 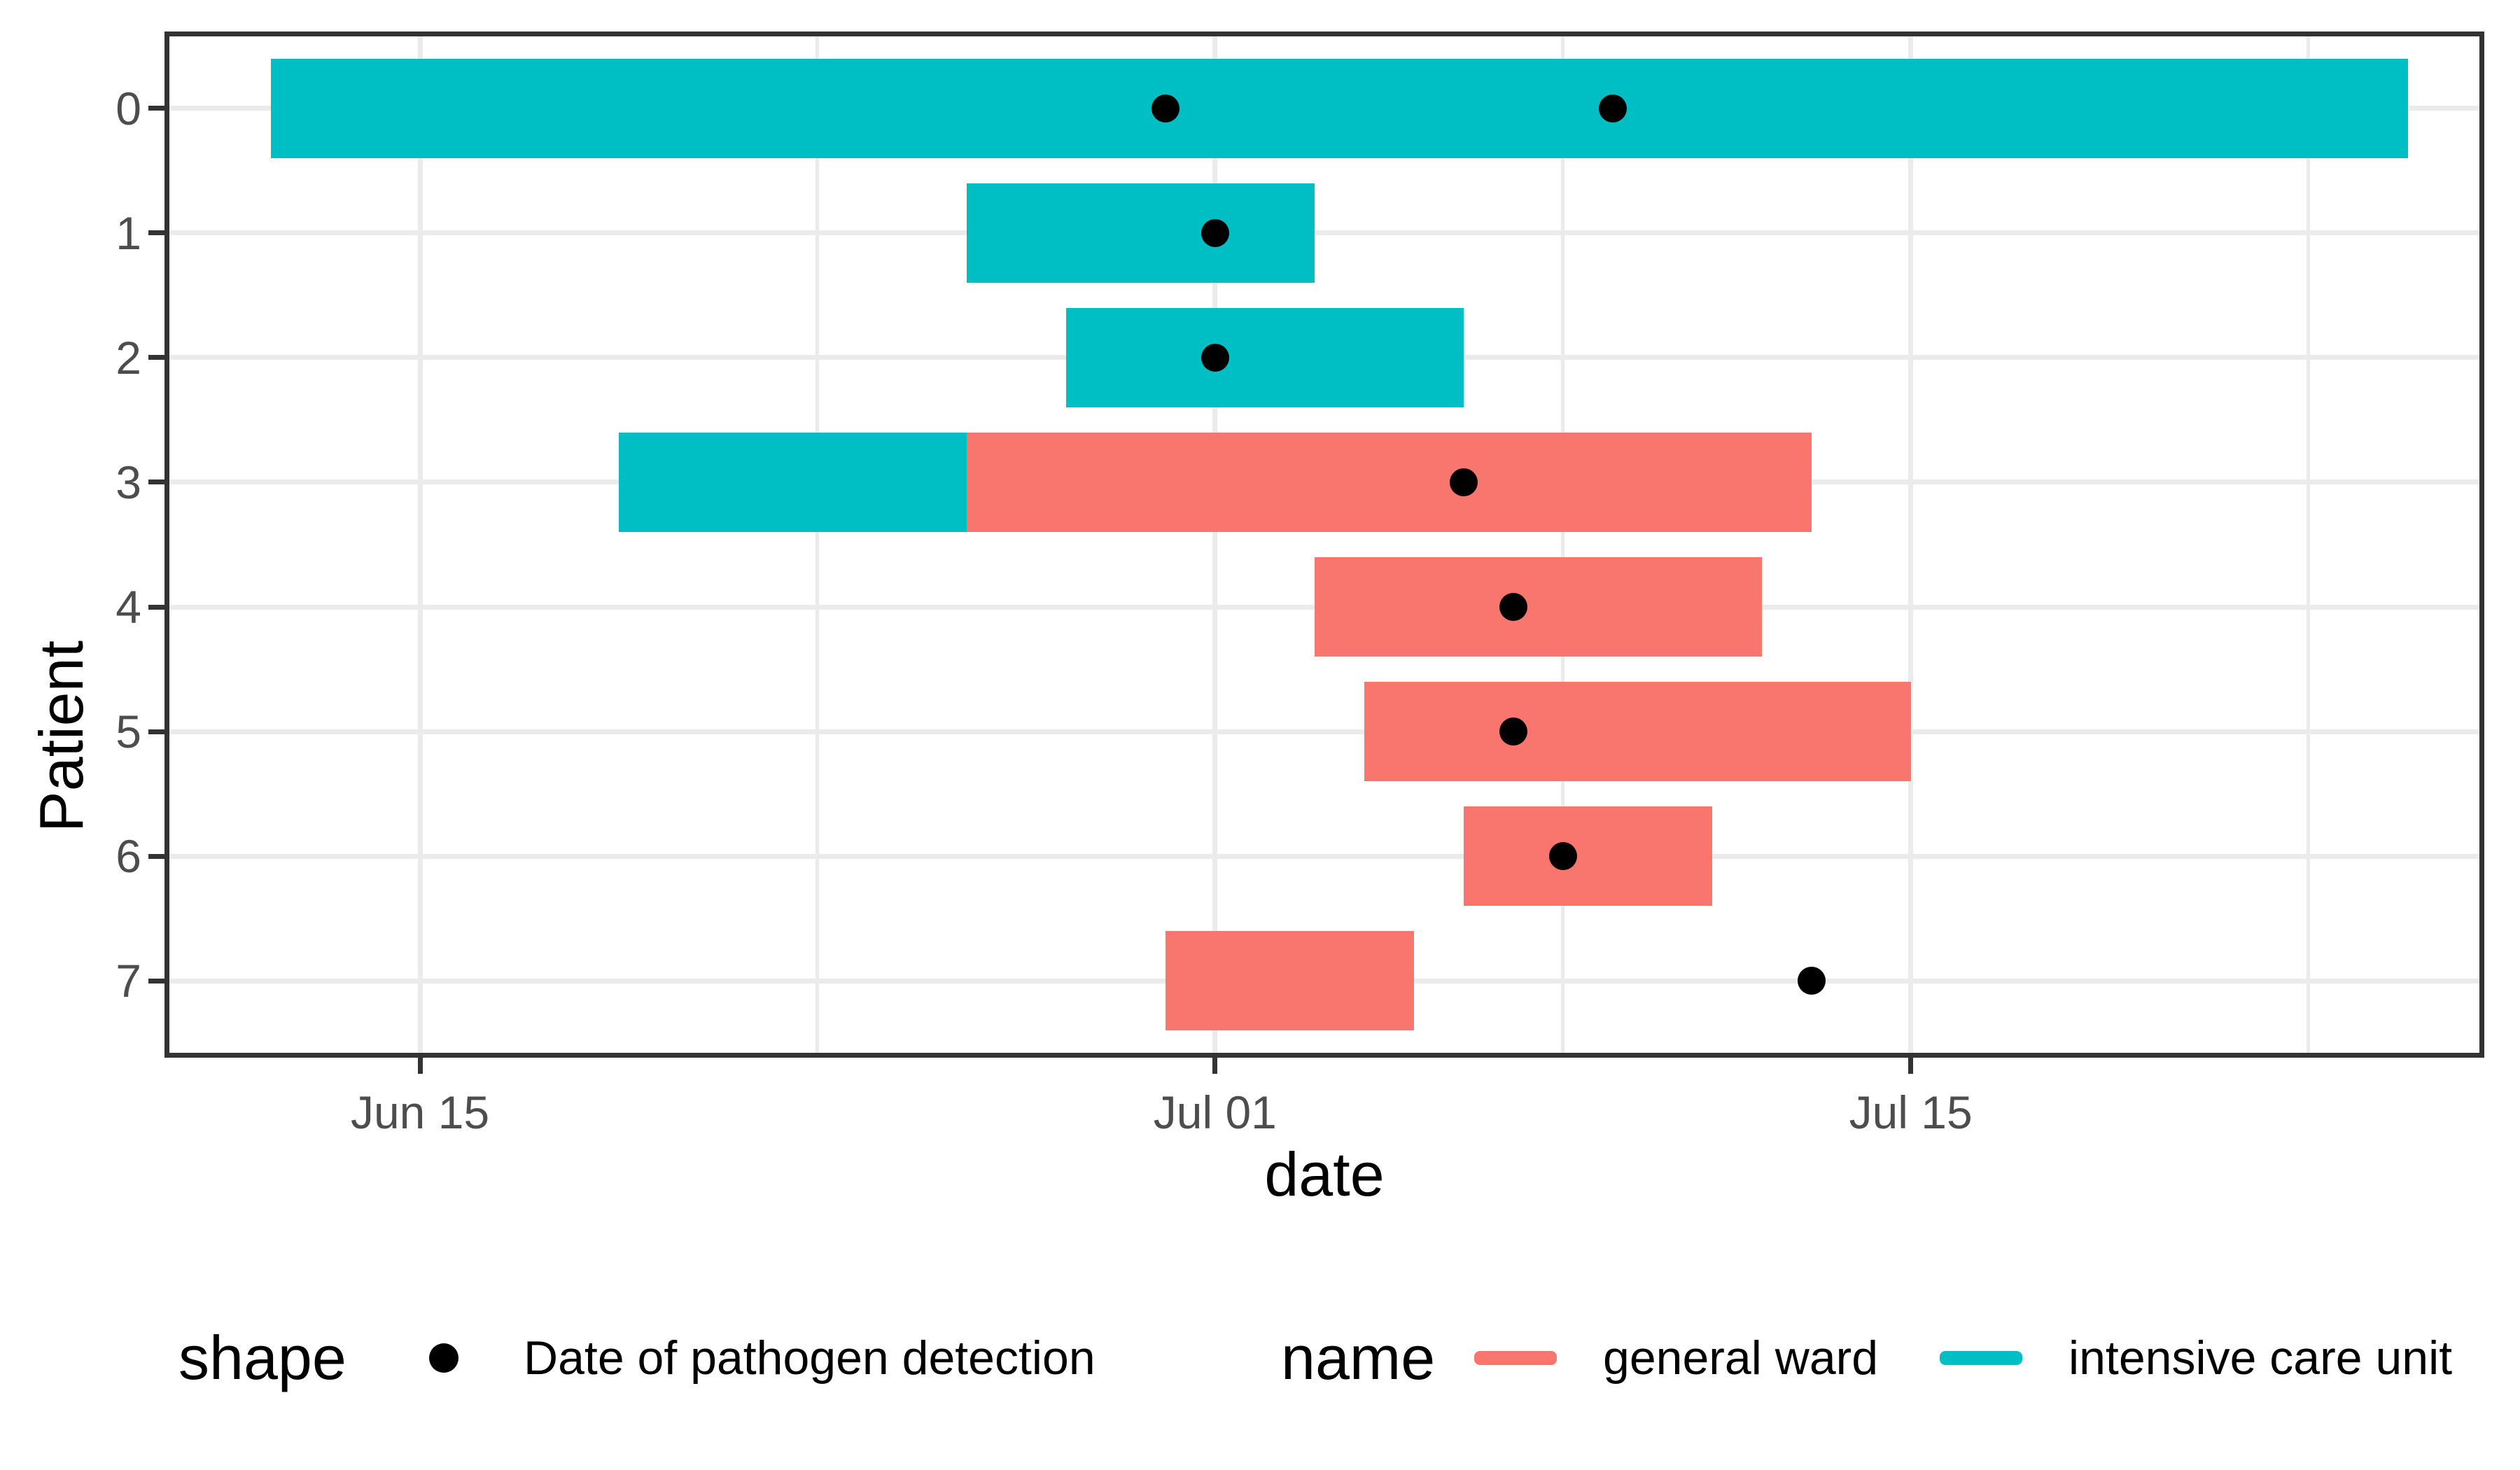 I want to click on y-tick-label: 2, so click(x=128, y=357).